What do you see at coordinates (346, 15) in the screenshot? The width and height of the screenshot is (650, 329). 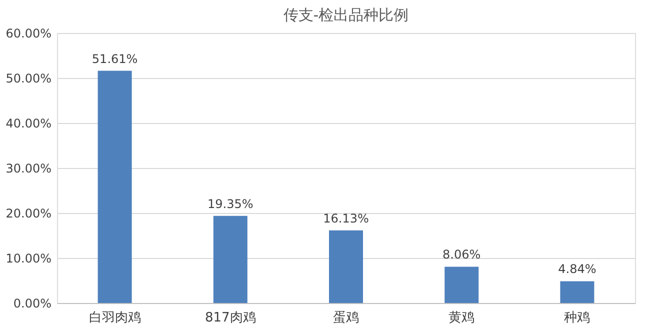 I see `chart-title: 传支-检出品种比例` at bounding box center [346, 15].